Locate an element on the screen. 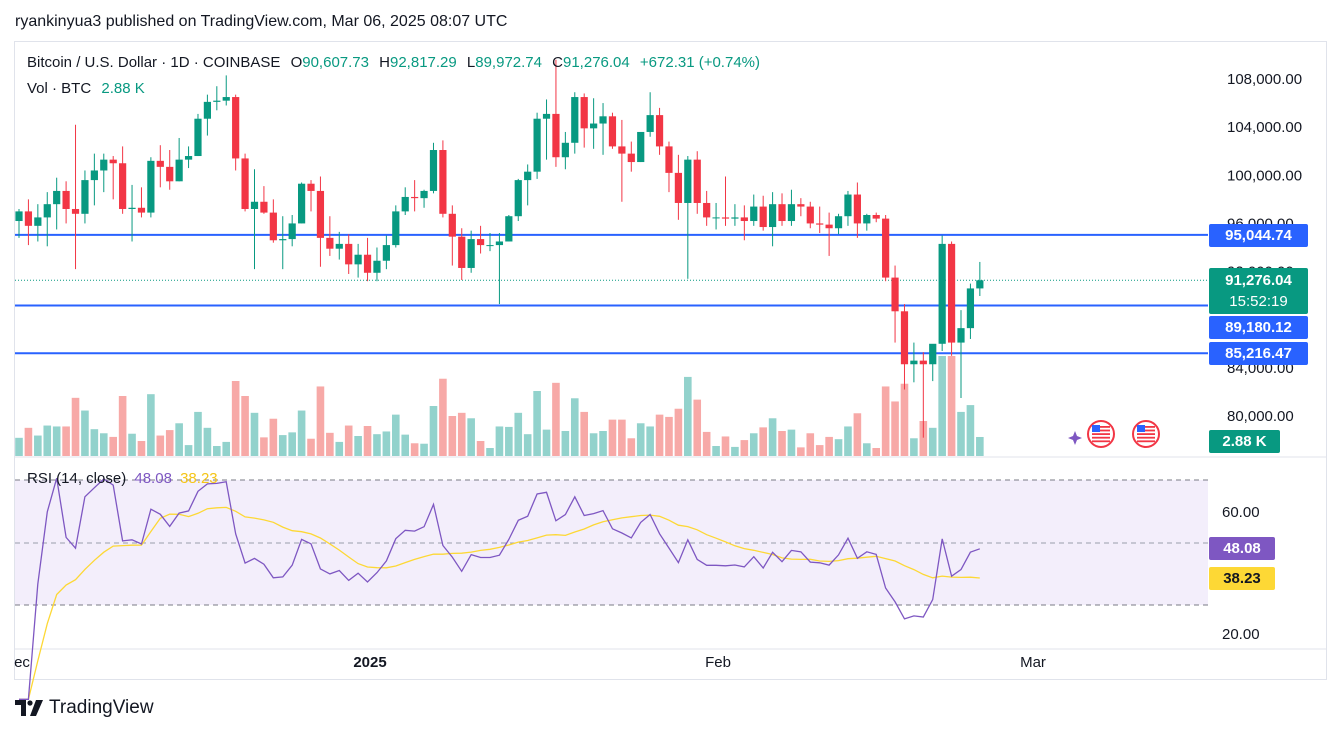 The width and height of the screenshot is (1341, 734). level-tag-1: 95,044.74 is located at coordinates (1258, 235).